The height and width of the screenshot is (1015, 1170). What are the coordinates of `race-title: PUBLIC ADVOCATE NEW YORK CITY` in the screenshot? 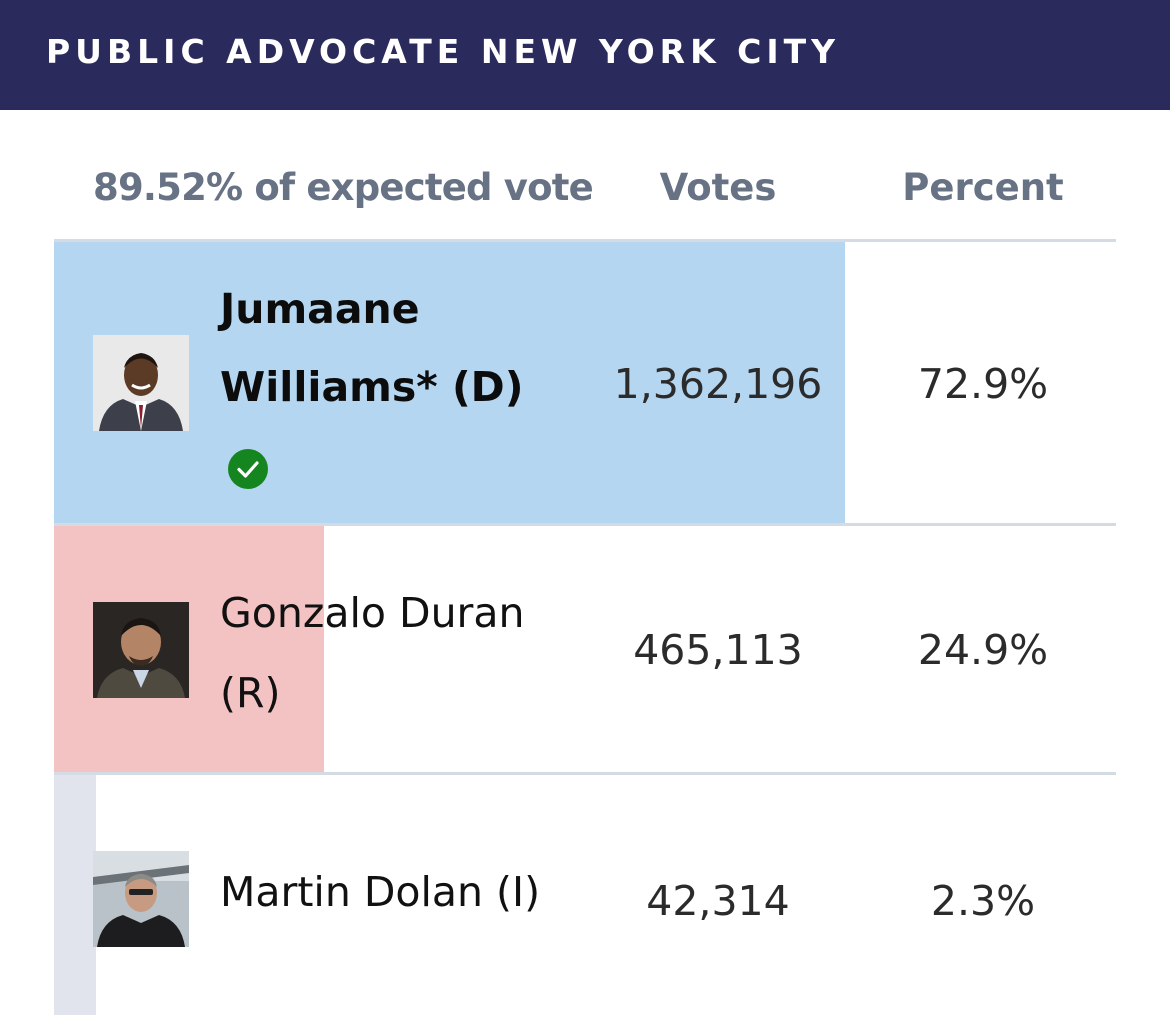 It's located at (443, 51).